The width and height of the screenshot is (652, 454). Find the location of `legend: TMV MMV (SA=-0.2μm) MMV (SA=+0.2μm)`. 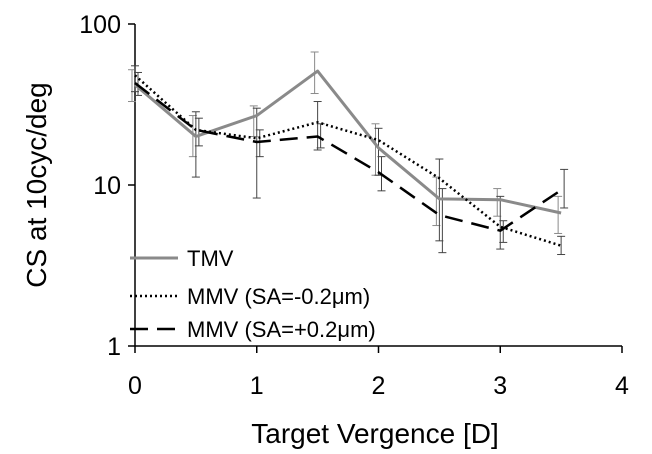

legend: TMV MMV (SA=-0.2μm) MMV (SA=+0.2μm) is located at coordinates (253, 294).